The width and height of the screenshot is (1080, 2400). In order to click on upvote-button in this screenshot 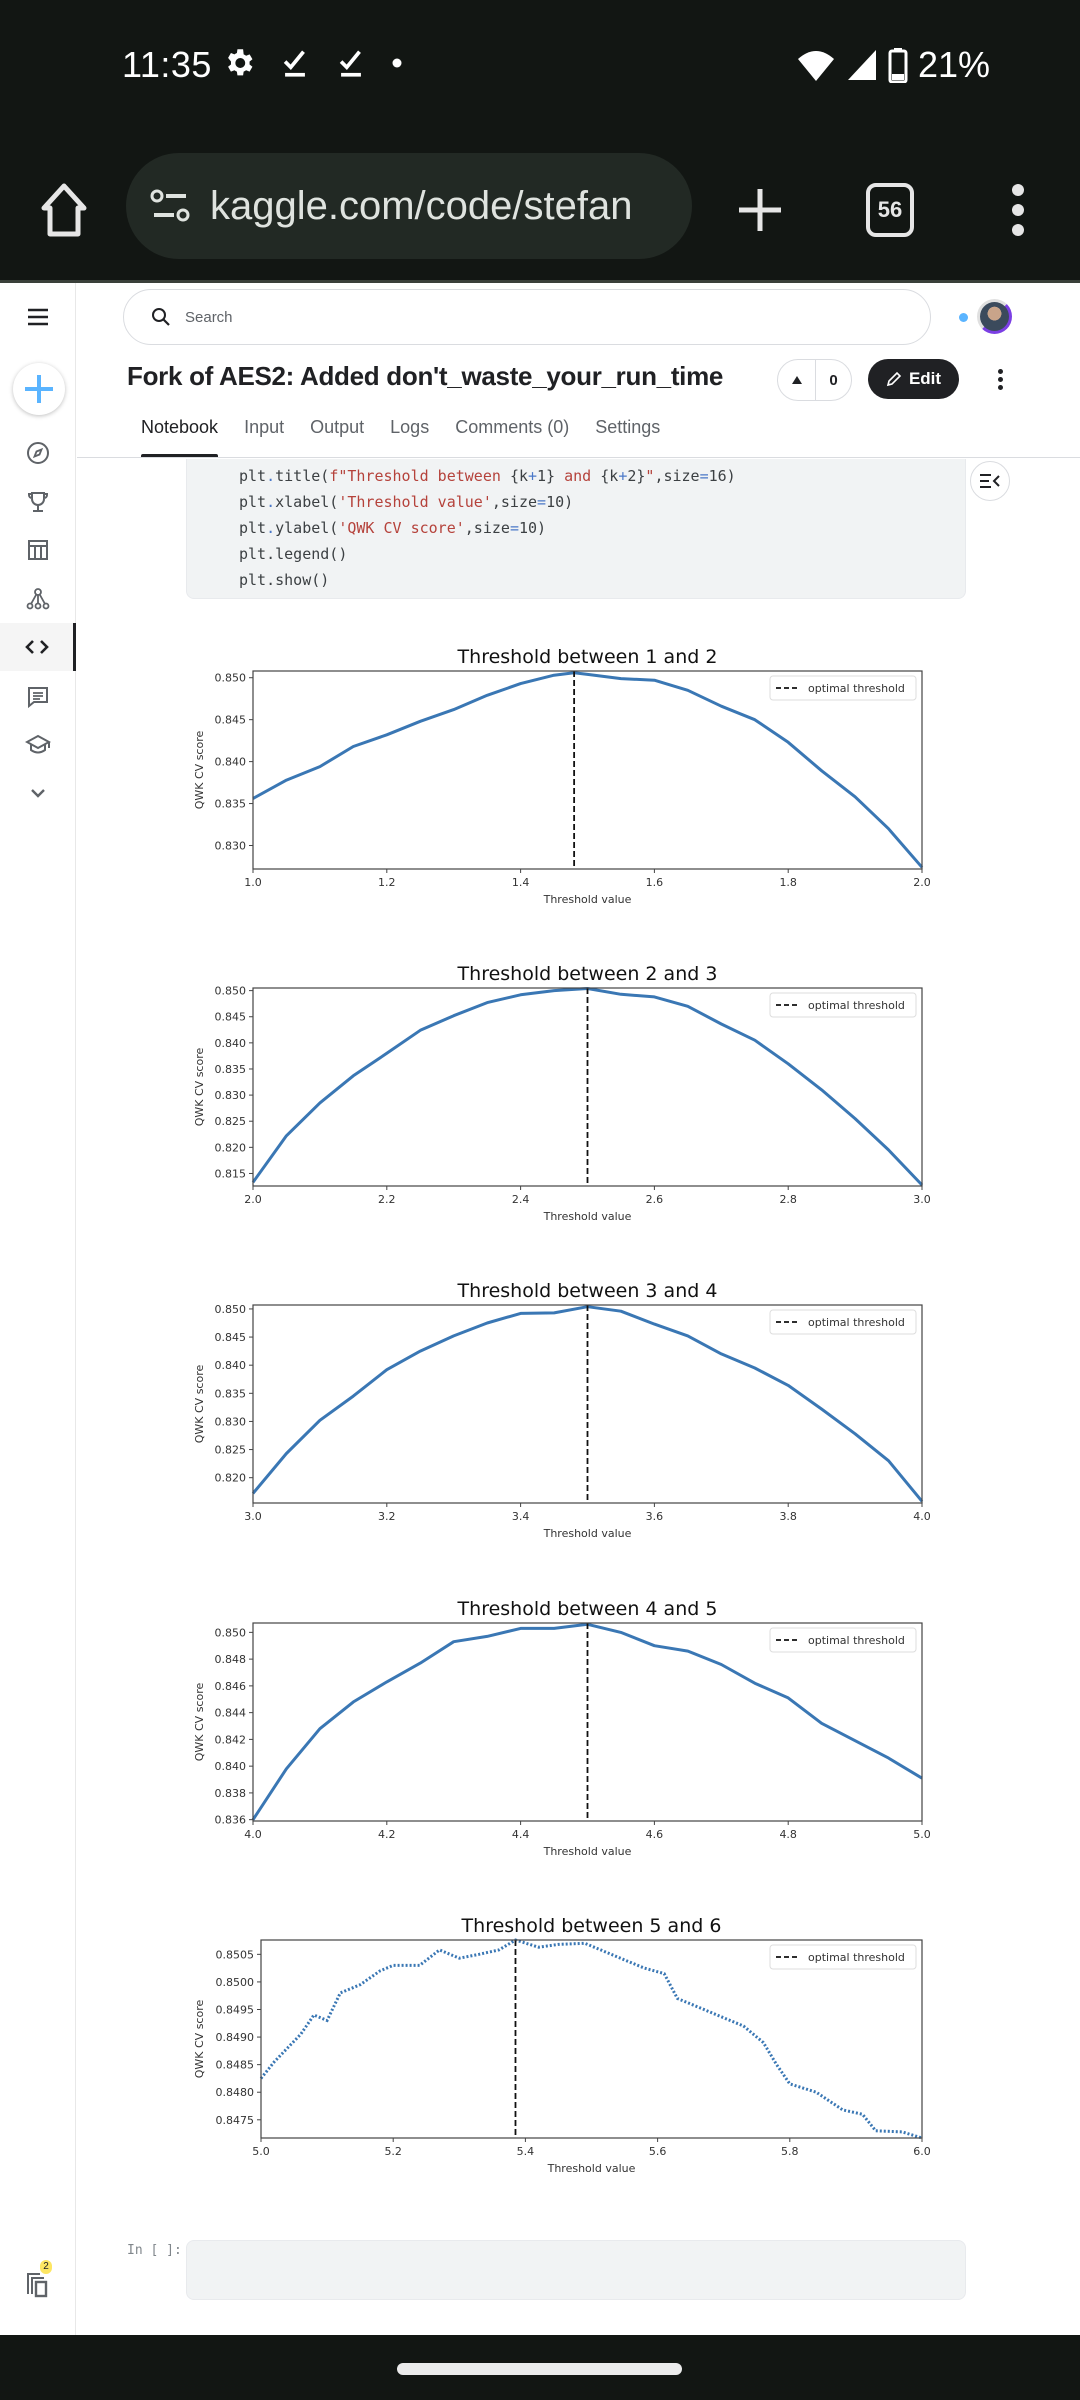, I will do `click(797, 380)`.